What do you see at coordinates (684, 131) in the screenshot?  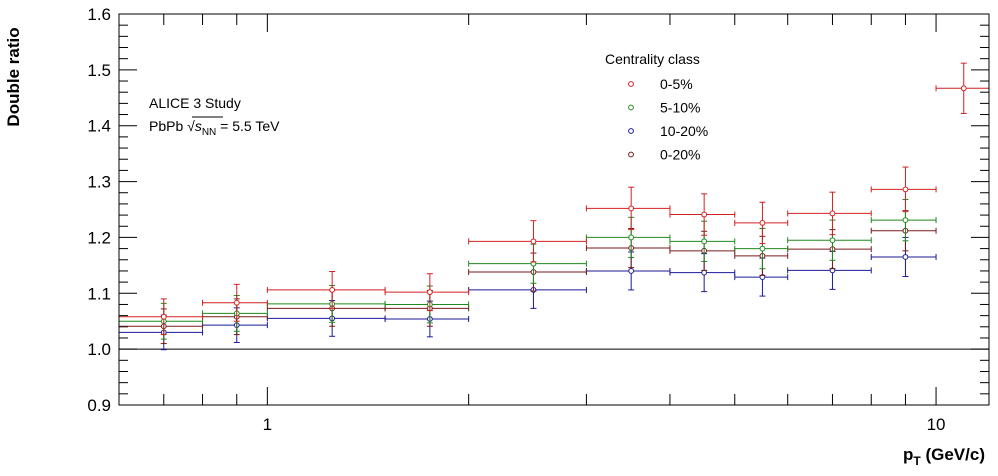 I see `legend-label: 10-20%` at bounding box center [684, 131].